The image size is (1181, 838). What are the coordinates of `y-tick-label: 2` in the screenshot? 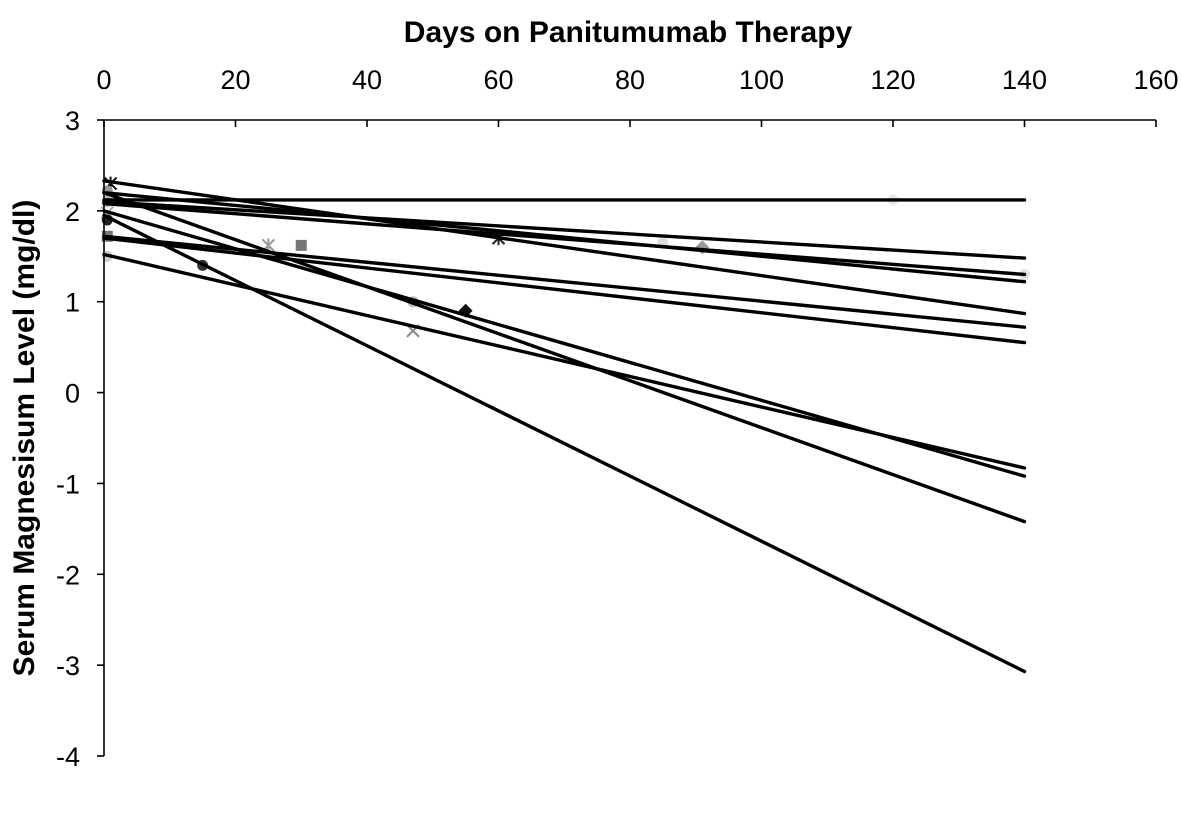 It's located at (72, 212).